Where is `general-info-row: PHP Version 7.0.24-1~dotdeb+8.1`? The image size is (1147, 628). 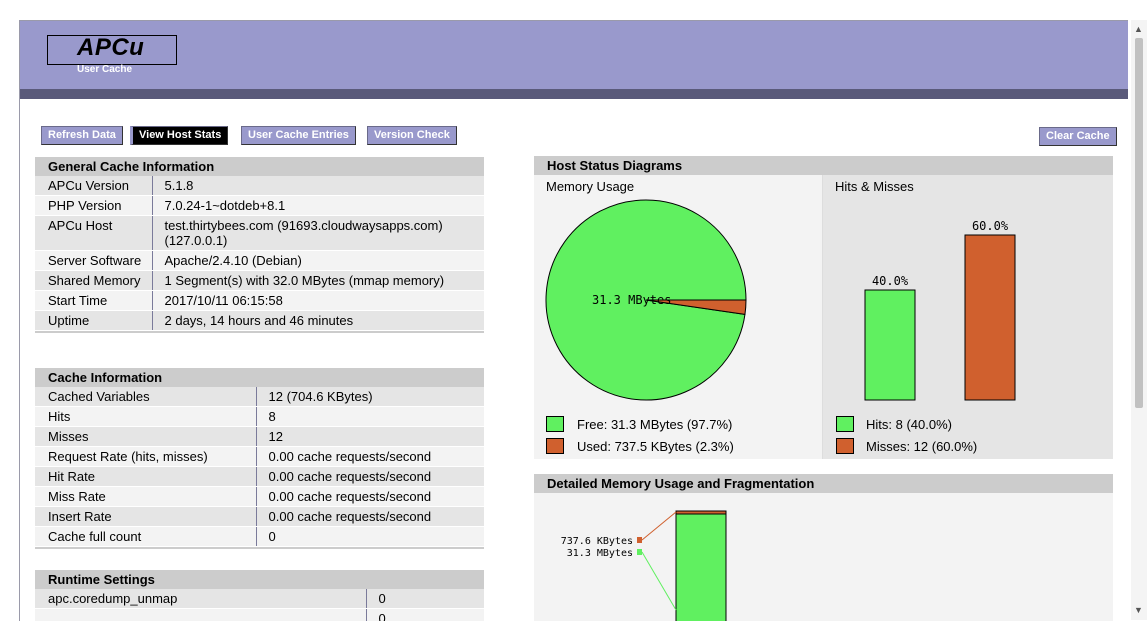 general-info-row: PHP Version 7.0.24-1~dotdeb+8.1 is located at coordinates (259, 205).